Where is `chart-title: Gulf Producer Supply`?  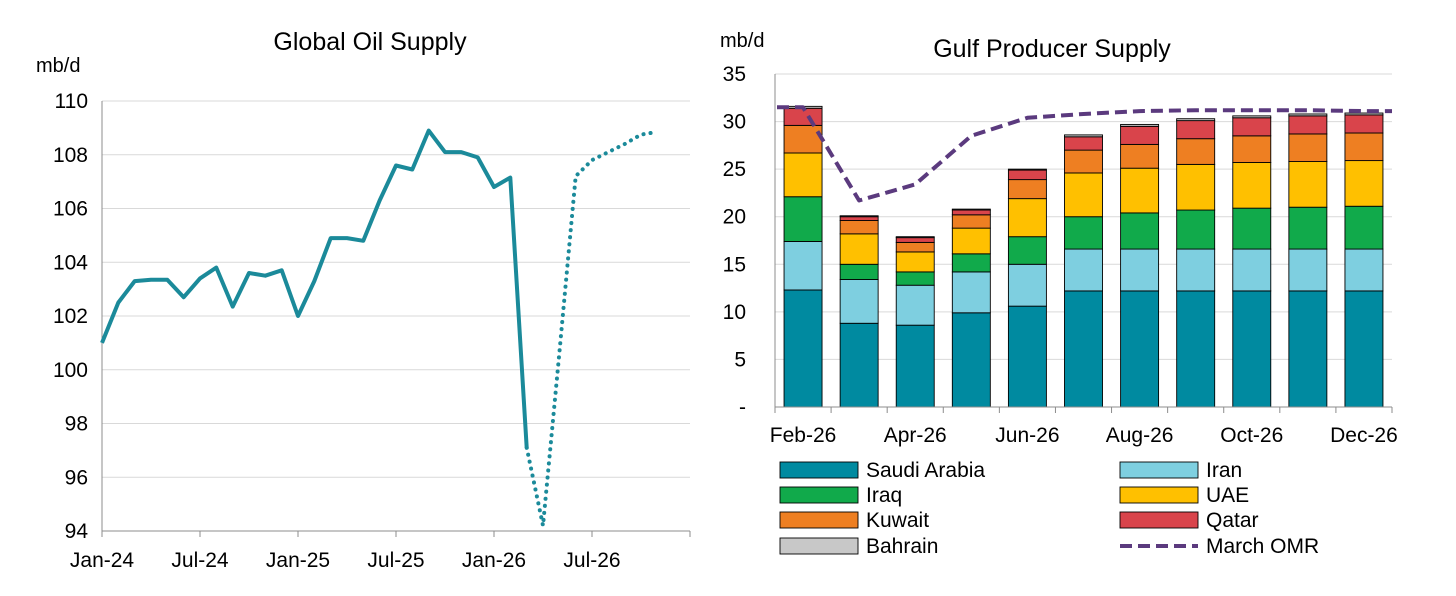
chart-title: Gulf Producer Supply is located at coordinates (1052, 49).